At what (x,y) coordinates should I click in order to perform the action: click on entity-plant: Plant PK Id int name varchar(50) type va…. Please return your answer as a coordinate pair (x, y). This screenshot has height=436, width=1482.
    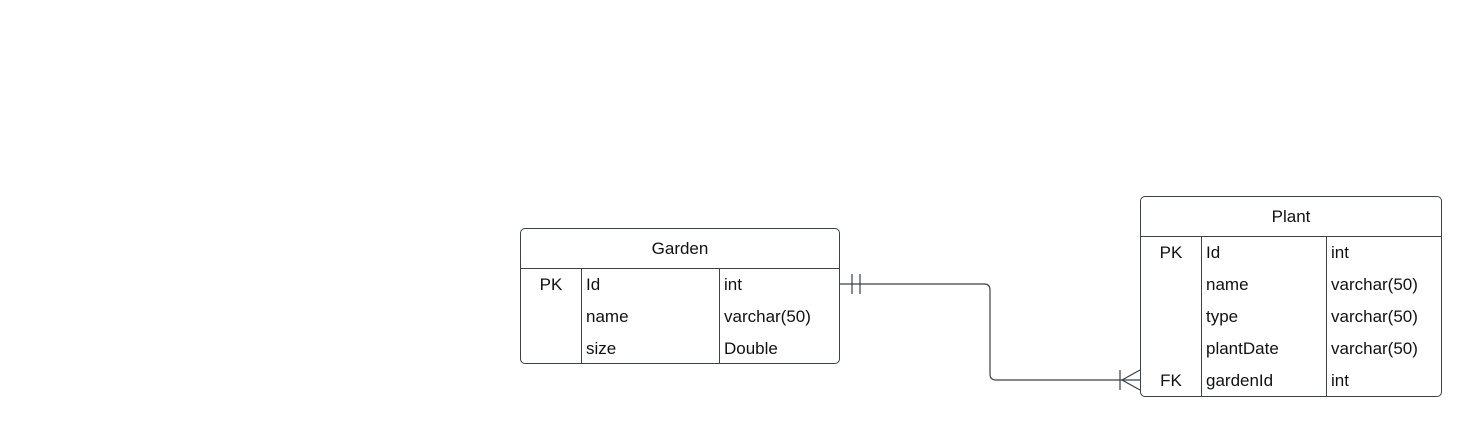
    Looking at the image, I should click on (1291, 296).